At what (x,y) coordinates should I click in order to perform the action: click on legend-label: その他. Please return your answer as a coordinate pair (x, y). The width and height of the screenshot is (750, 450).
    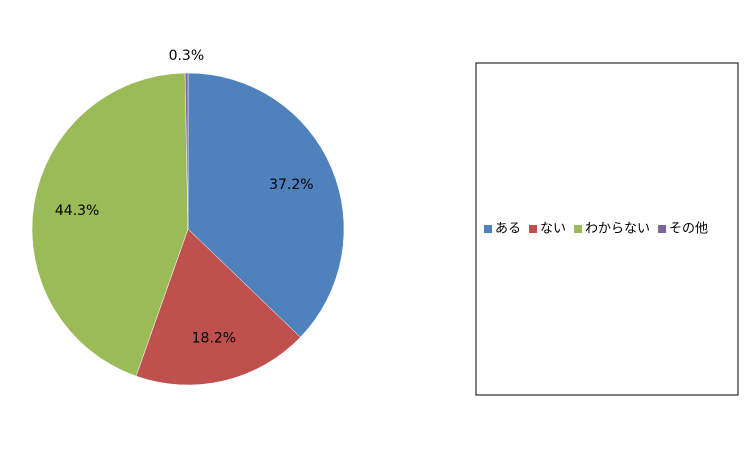
    Looking at the image, I should click on (688, 229).